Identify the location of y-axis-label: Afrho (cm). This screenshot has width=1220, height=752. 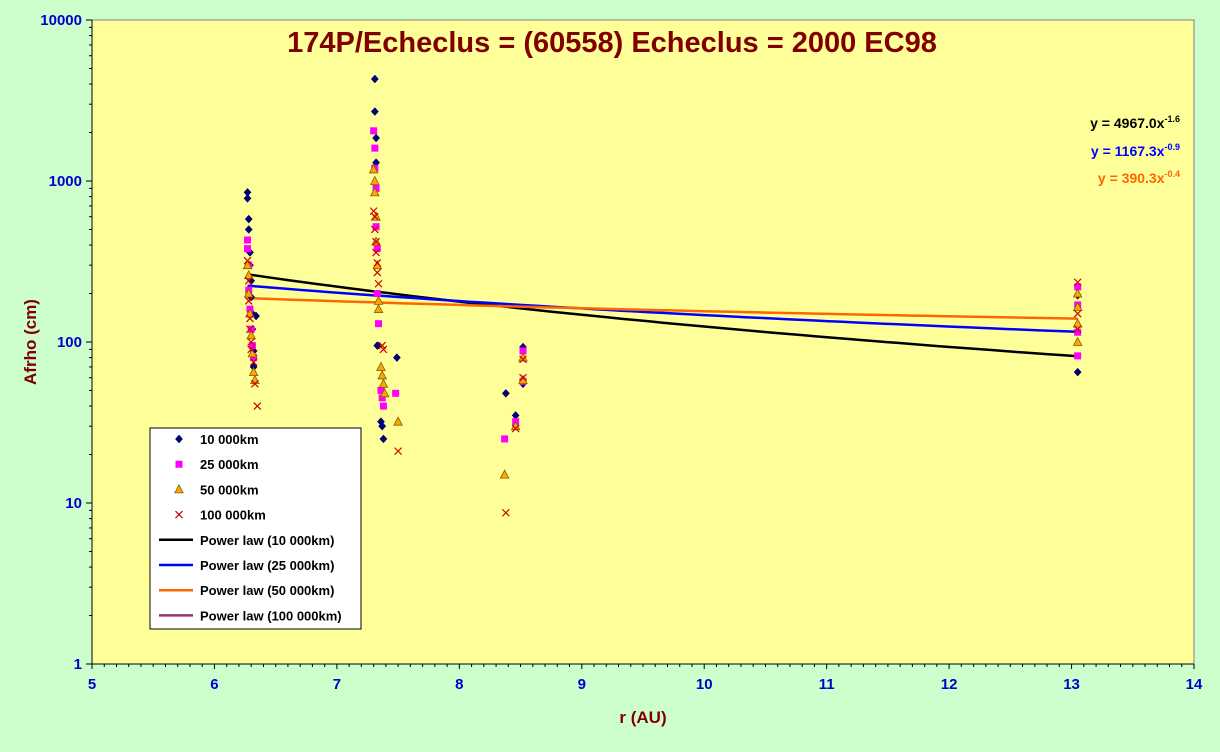
(30, 342).